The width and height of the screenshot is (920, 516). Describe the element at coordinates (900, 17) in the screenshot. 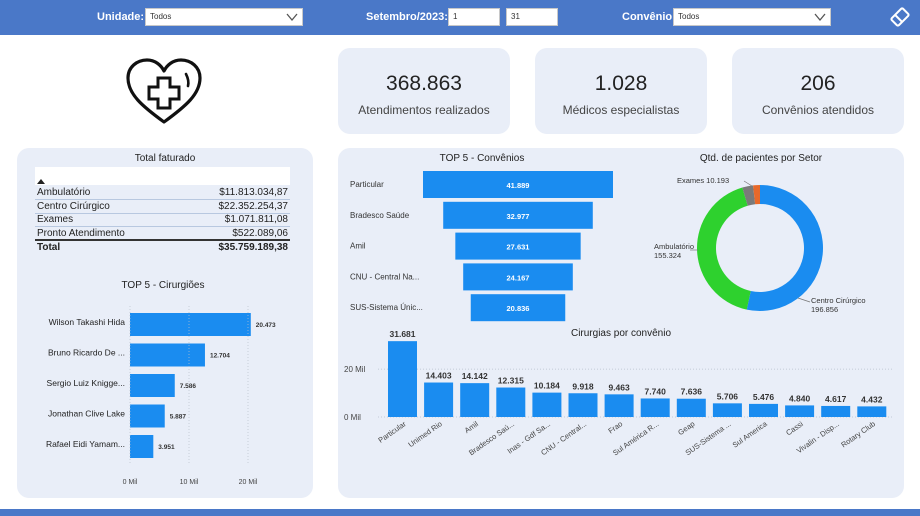

I see `eraser-icon` at that location.